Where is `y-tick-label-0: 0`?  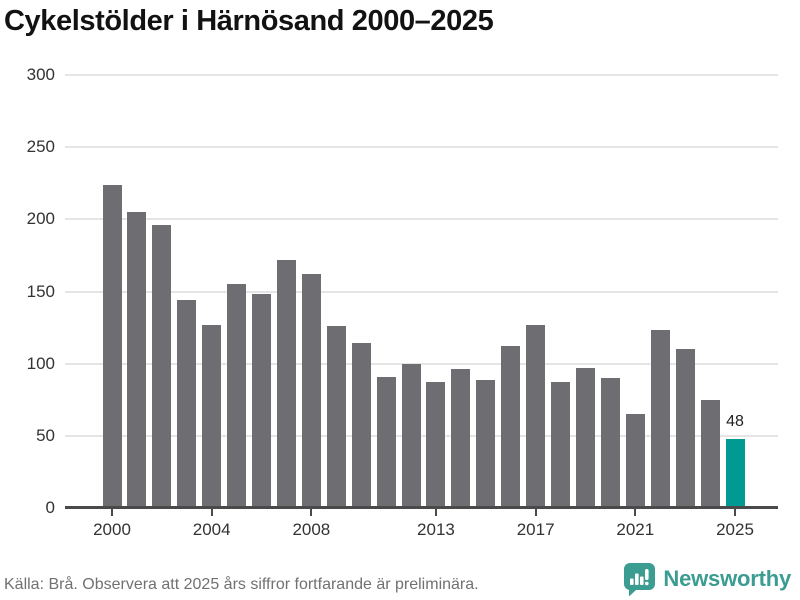 y-tick-label-0: 0 is located at coordinates (50, 507).